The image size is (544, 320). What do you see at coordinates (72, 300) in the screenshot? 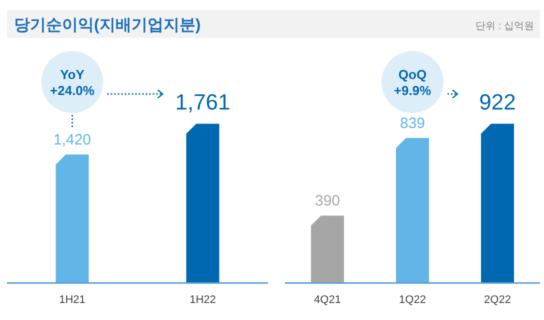
I see `x-tick-label: 1H21` at bounding box center [72, 300].